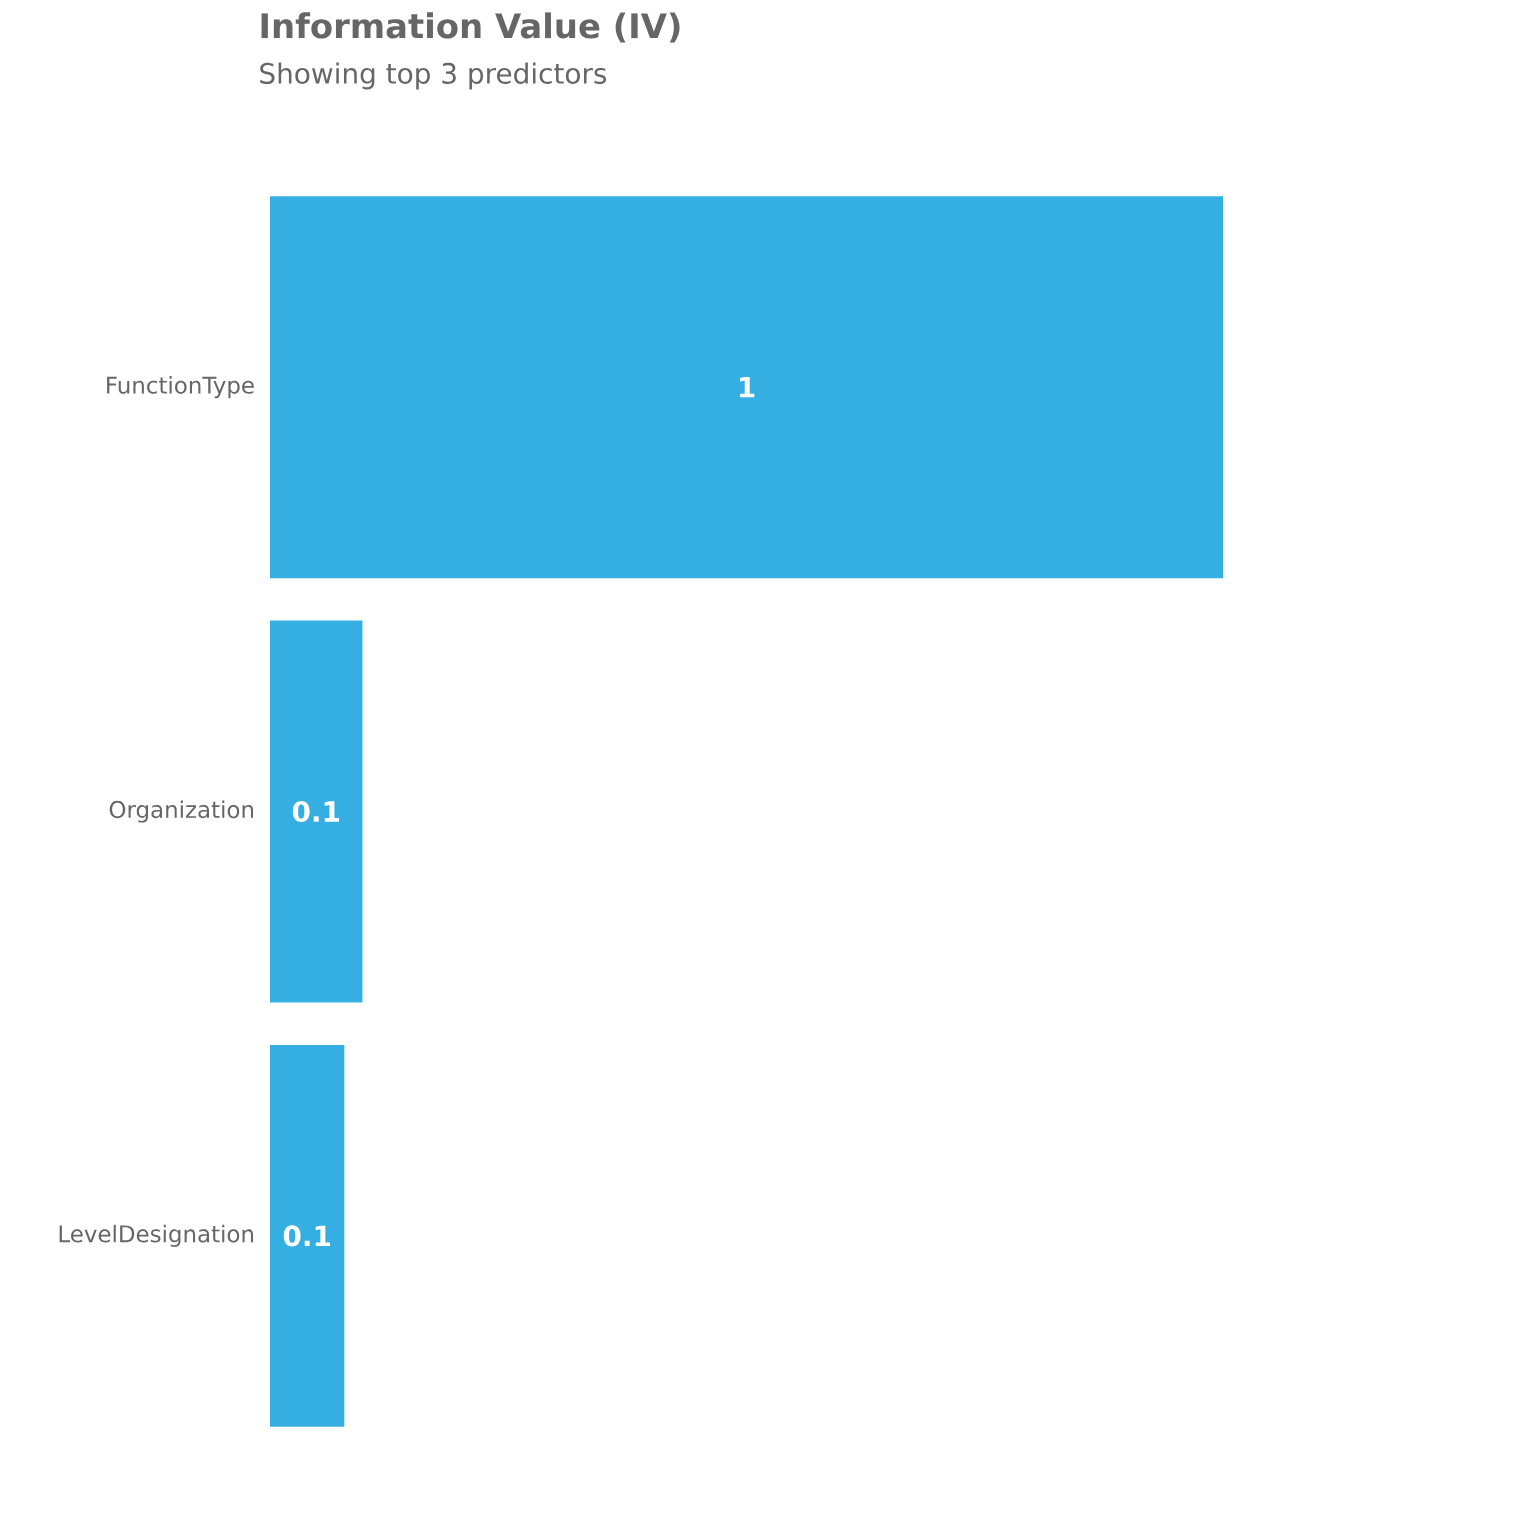 The image size is (1536, 1536). What do you see at coordinates (181, 811) in the screenshot?
I see `y-tick-label: Organization` at bounding box center [181, 811].